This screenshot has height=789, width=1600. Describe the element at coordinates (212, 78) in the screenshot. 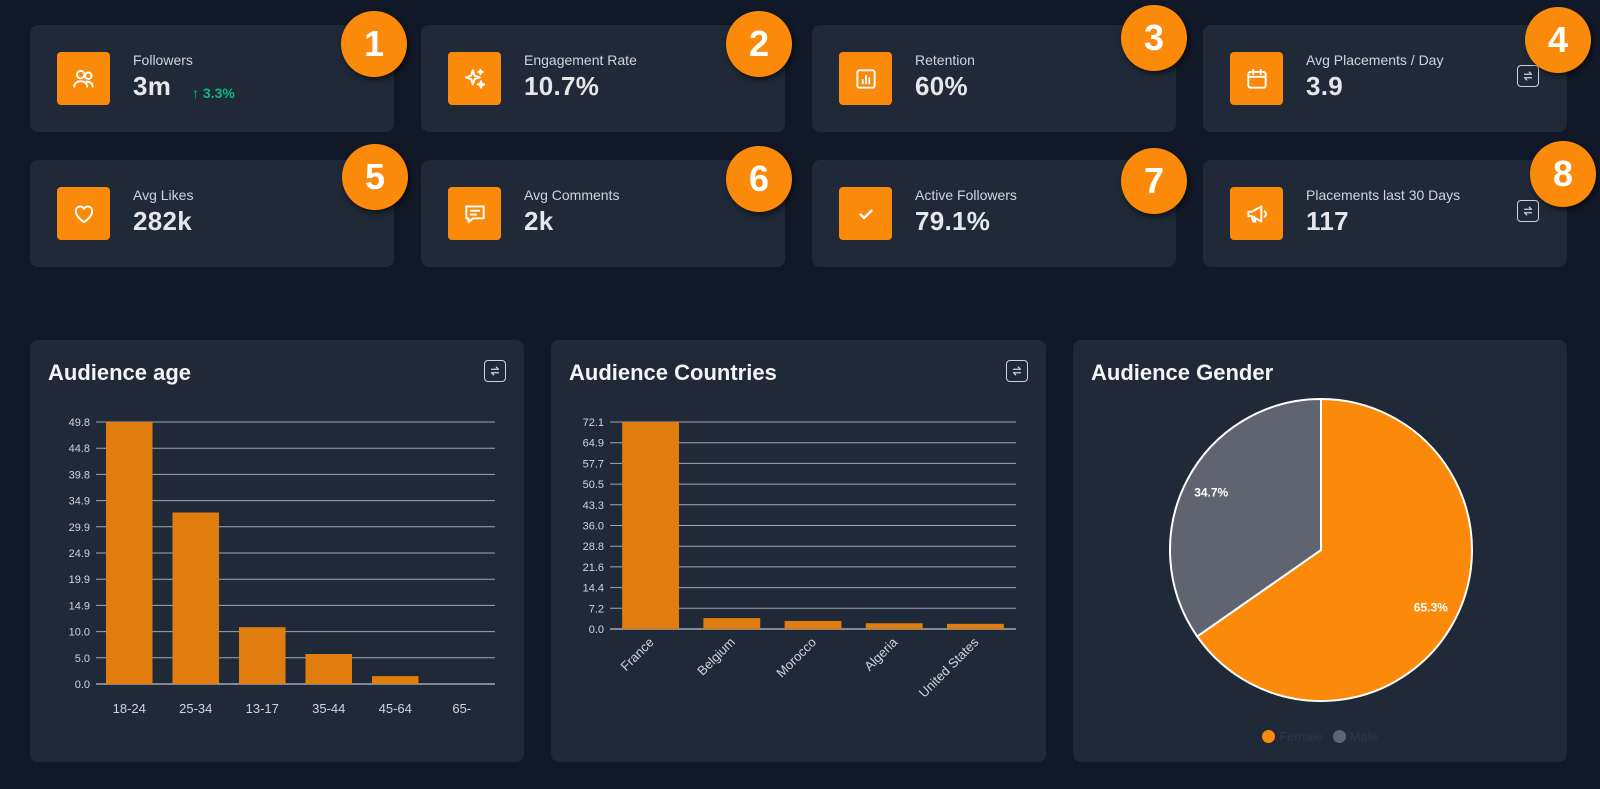

I see `stat-card-followers: Followers 3m ↑ 3.3%` at that location.